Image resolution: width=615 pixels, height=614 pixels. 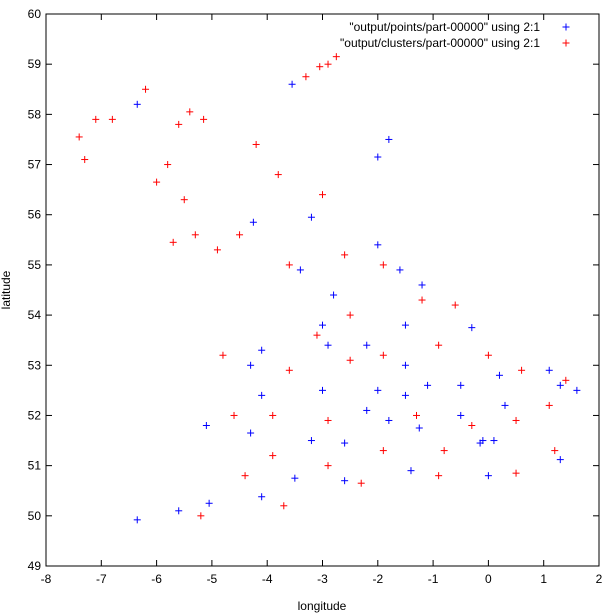 I want to click on y-tick-label: 52, so click(x=35, y=415).